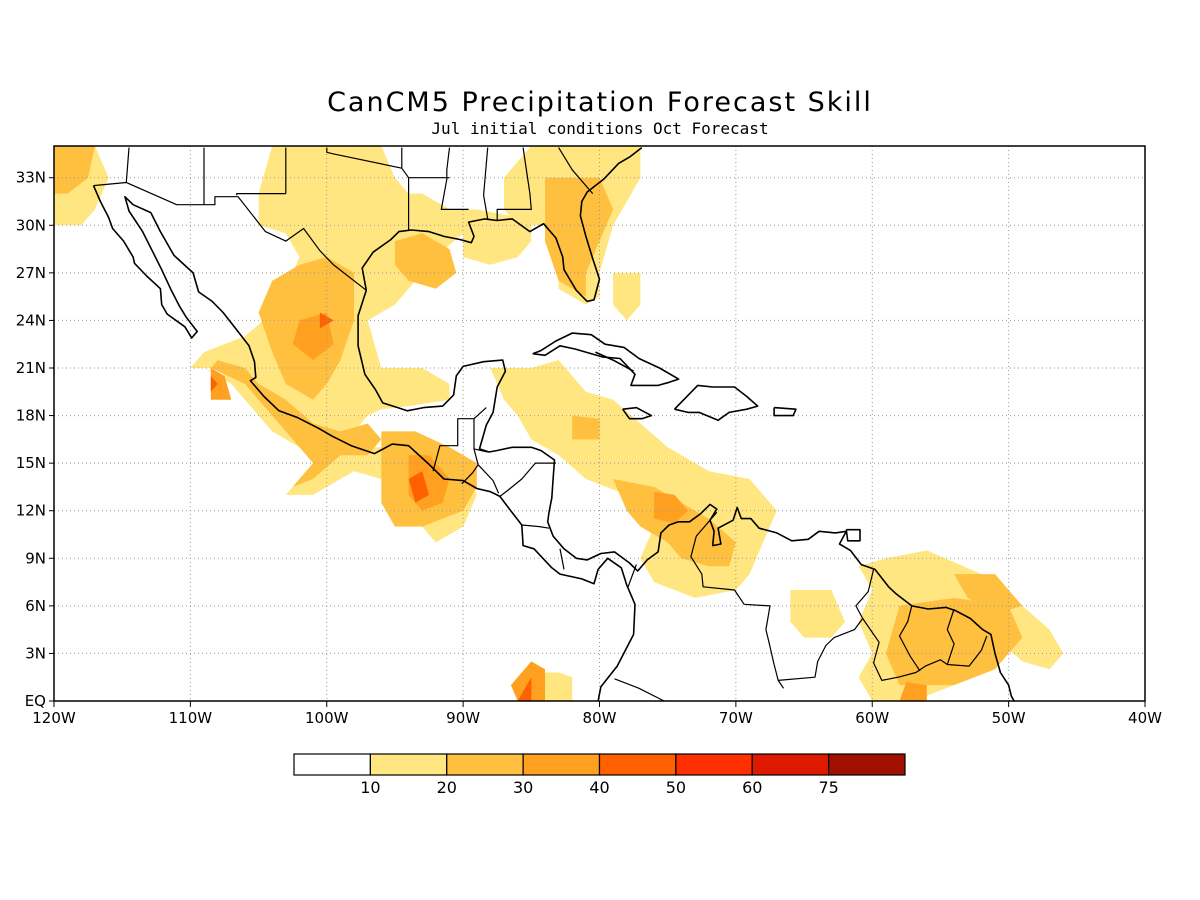  What do you see at coordinates (599, 787) in the screenshot?
I see `colorbar-label: 40` at bounding box center [599, 787].